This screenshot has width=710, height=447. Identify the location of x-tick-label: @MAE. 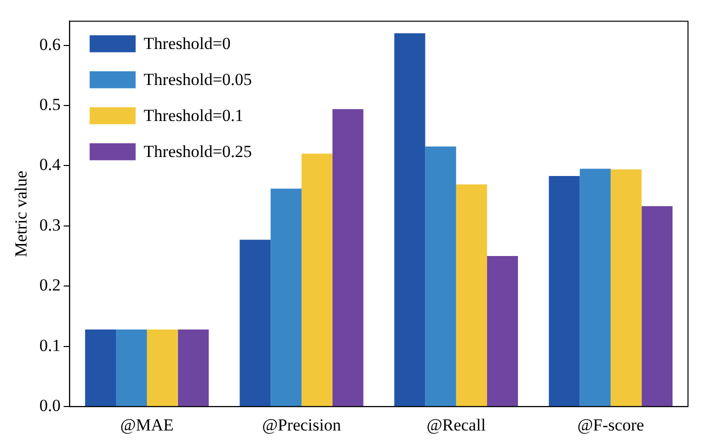
(147, 424).